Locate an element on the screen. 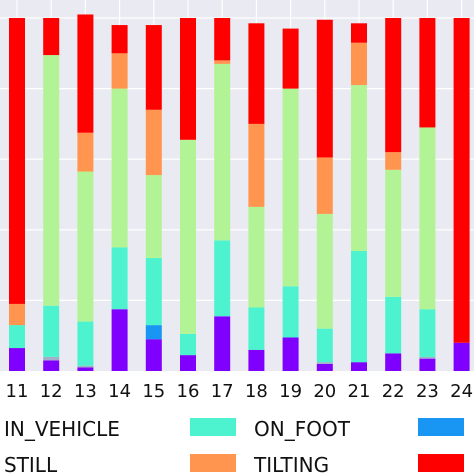  x-tick-label: 17 is located at coordinates (222, 391).